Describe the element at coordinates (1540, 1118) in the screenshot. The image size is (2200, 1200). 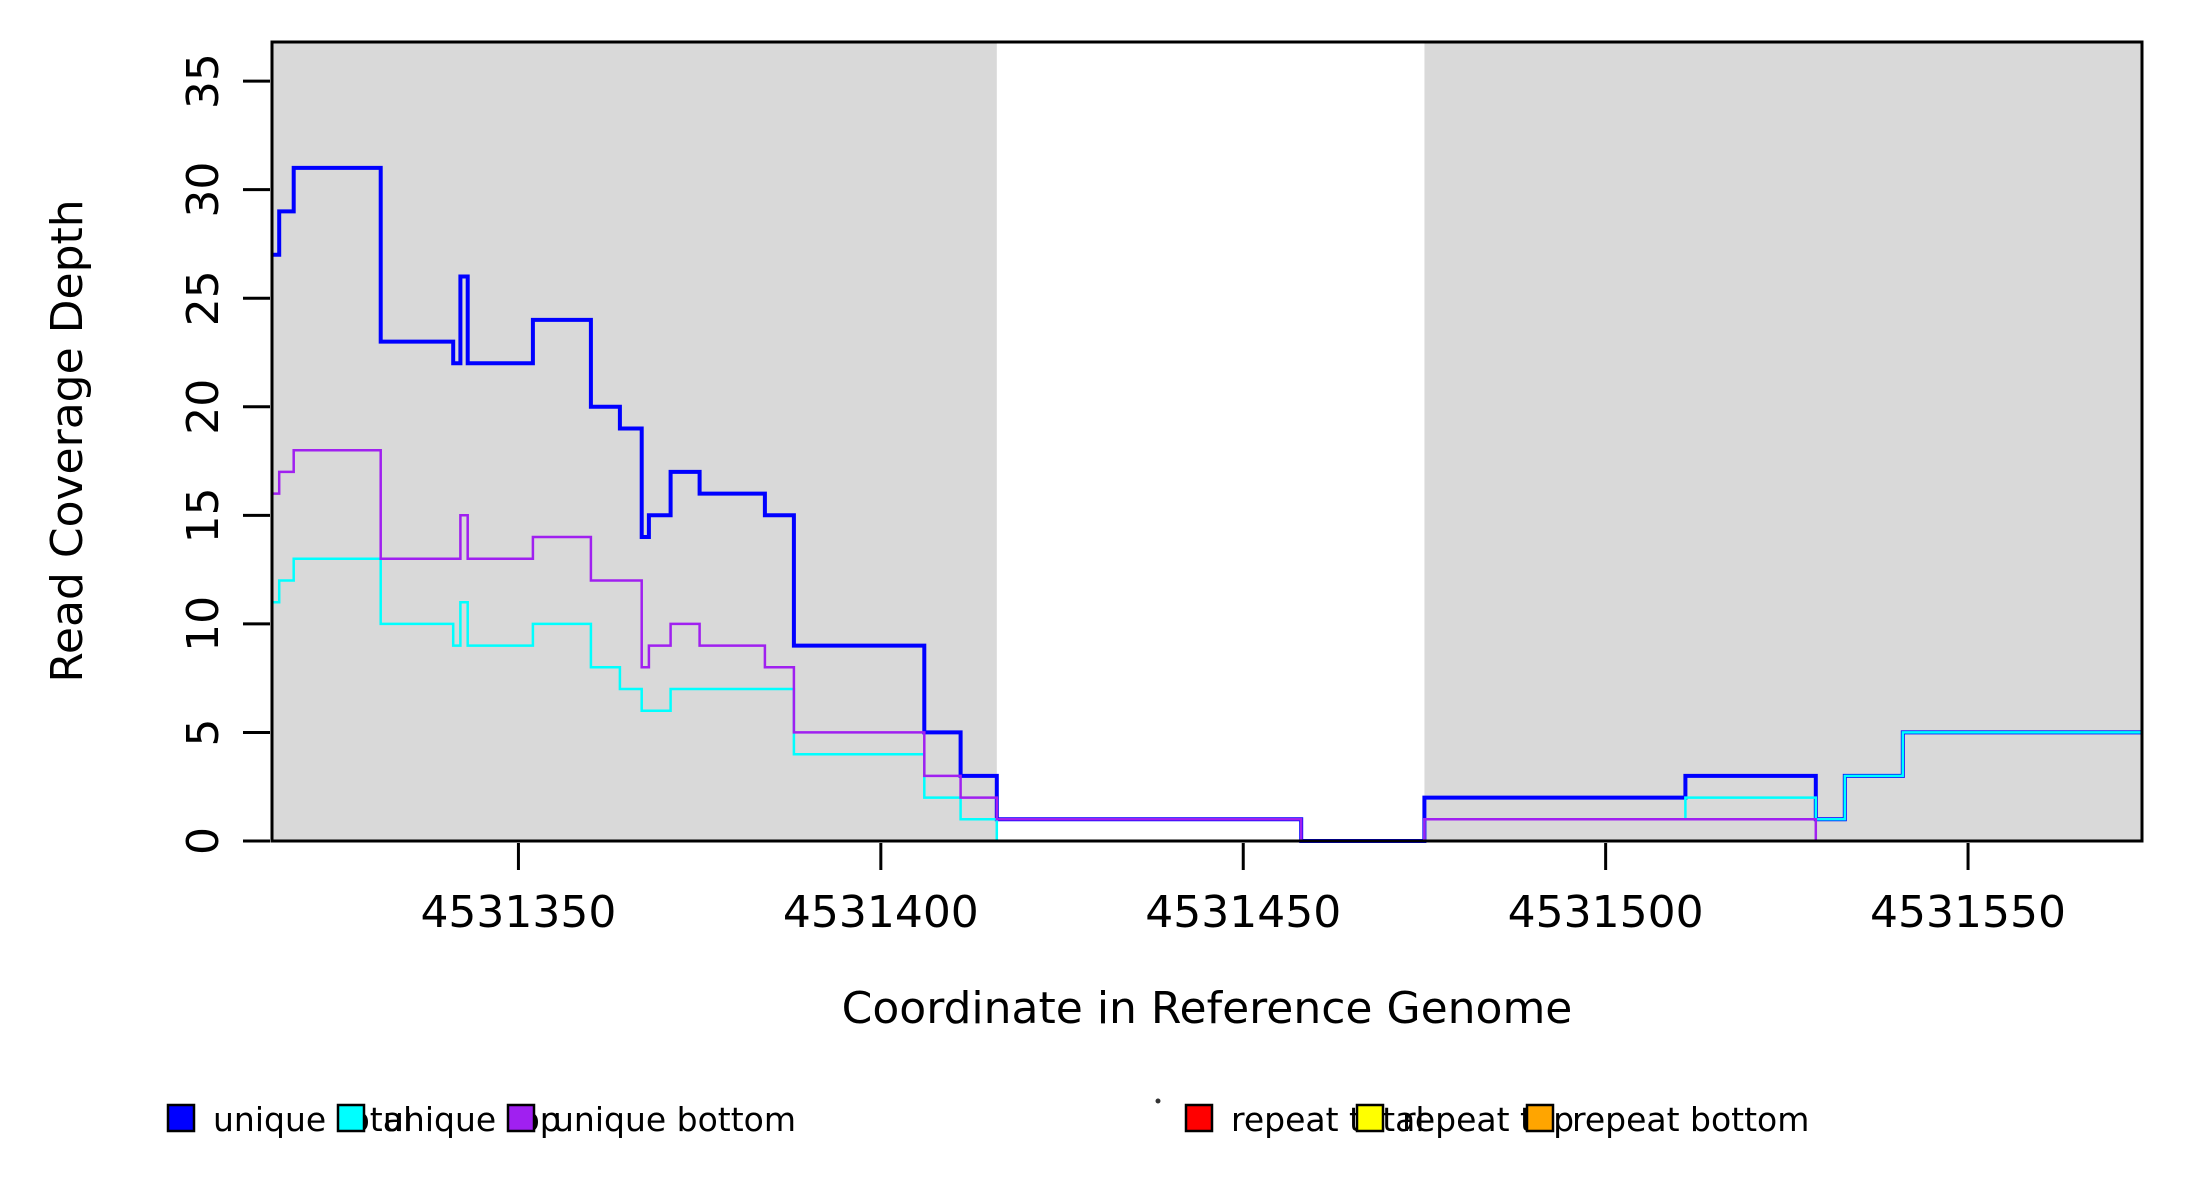
I see `legend-swatch-repeat-bottom` at that location.